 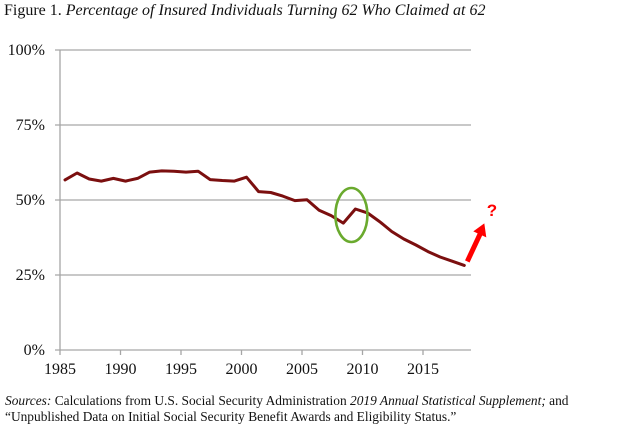 What do you see at coordinates (181, 369) in the screenshot?
I see `x-tick-label: 1995` at bounding box center [181, 369].